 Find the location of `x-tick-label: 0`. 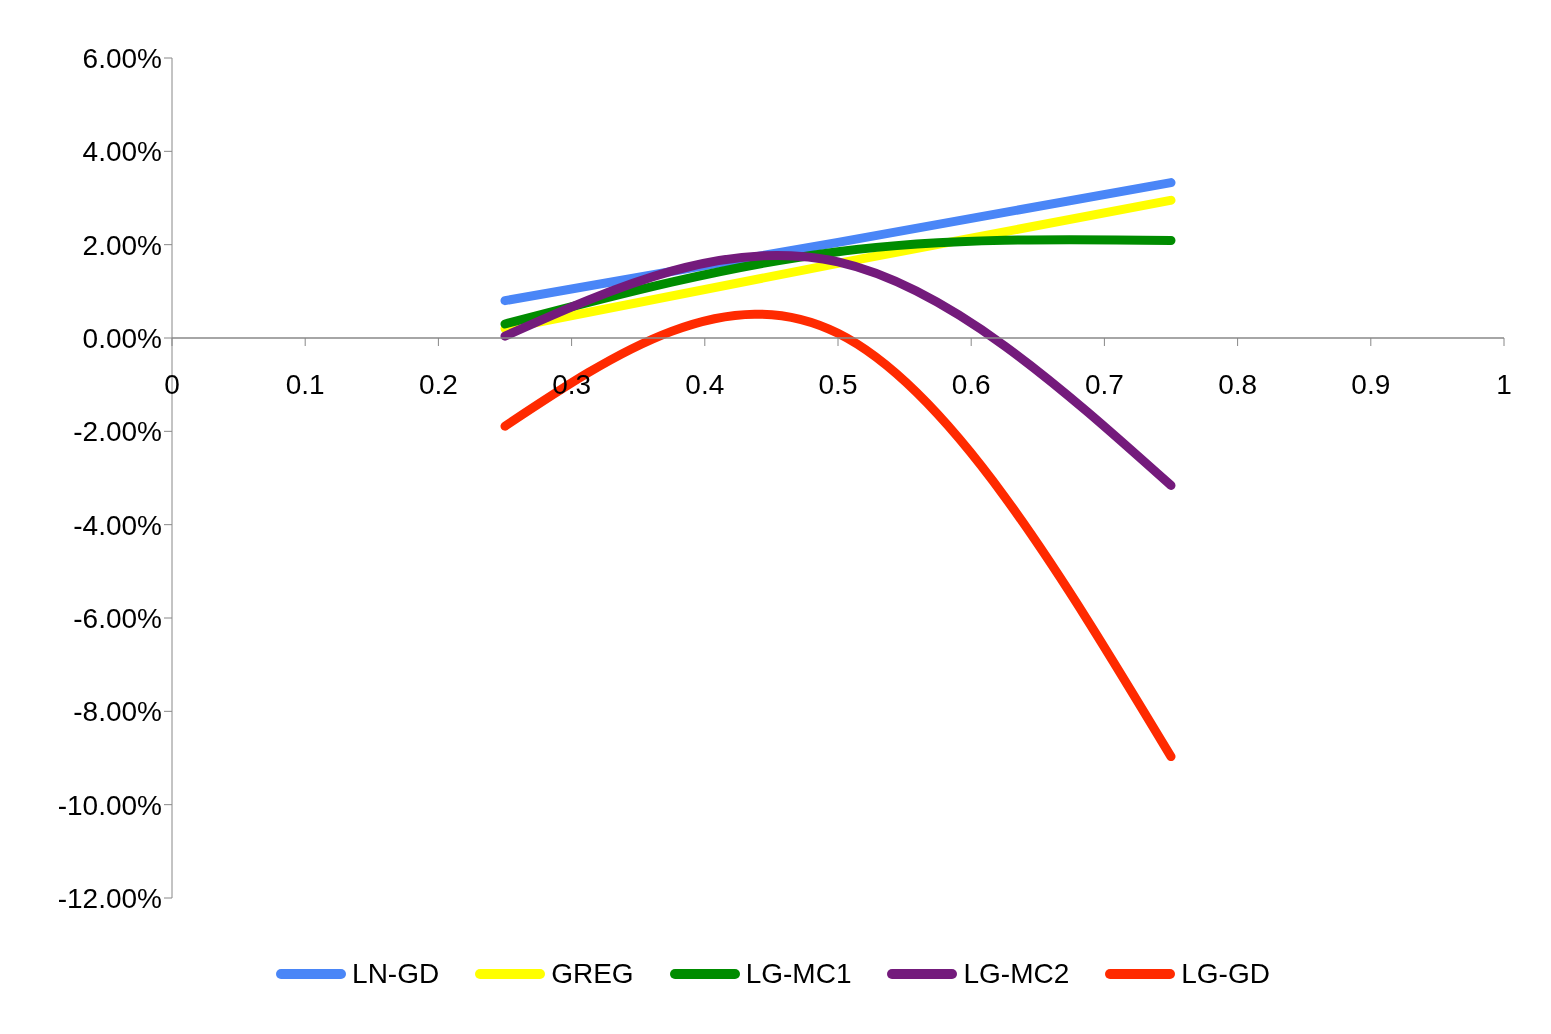

x-tick-label: 0 is located at coordinates (172, 384).